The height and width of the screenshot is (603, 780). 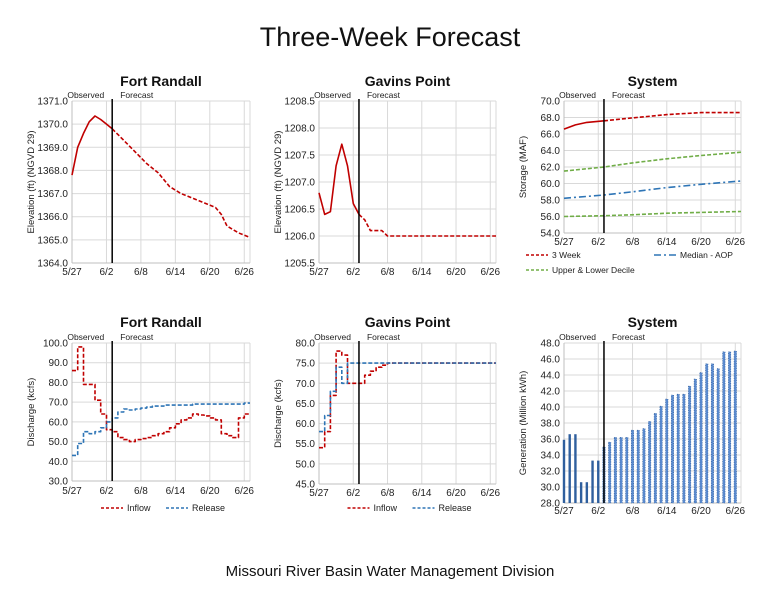 I want to click on y-tick-label: 56.0, so click(x=551, y=217).